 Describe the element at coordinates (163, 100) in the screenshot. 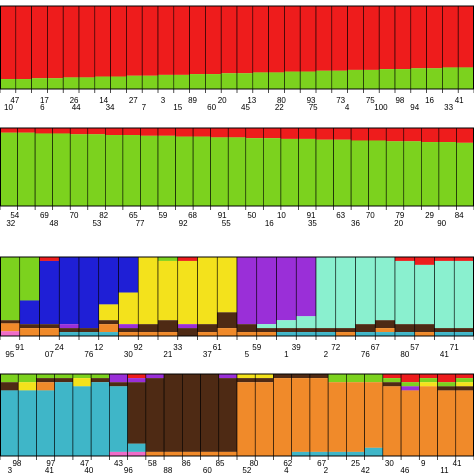

I see `tick-label: 3` at that location.